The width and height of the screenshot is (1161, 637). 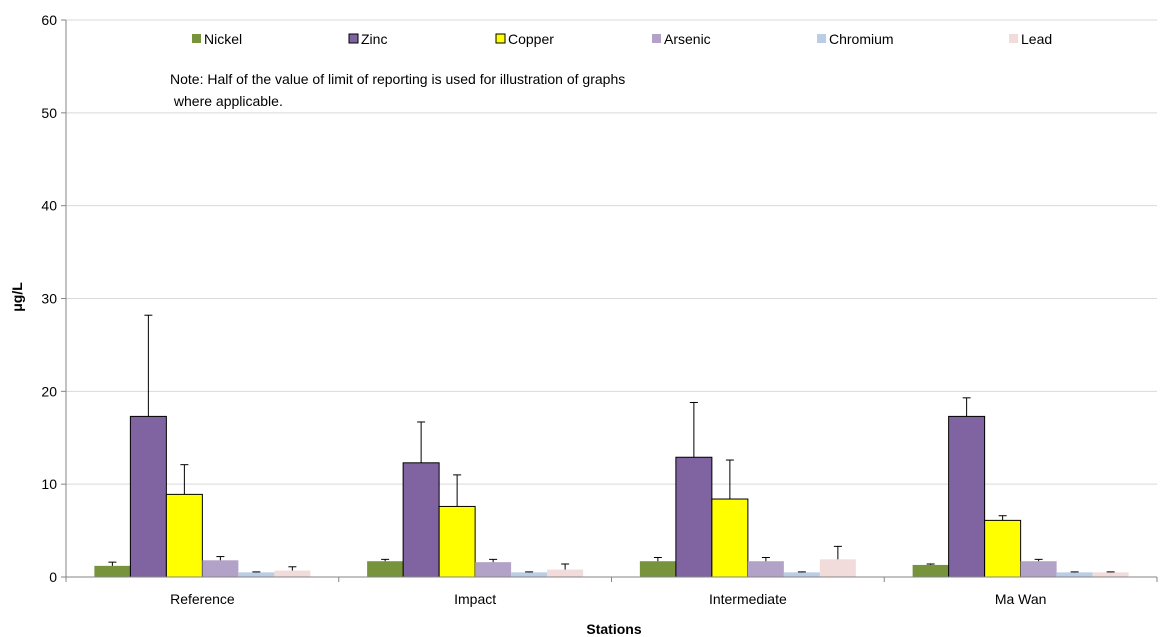 What do you see at coordinates (608, 599) in the screenshot?
I see `x-axis-categories: Reference Impact Intermediate Ma Wan` at bounding box center [608, 599].